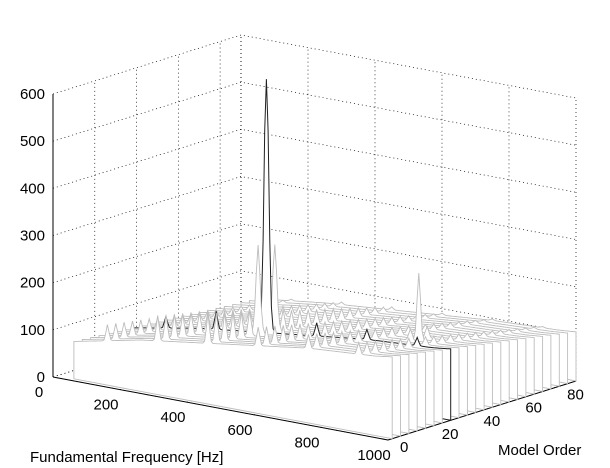  I want to click on y-axis-label: Model Order, so click(539, 450).